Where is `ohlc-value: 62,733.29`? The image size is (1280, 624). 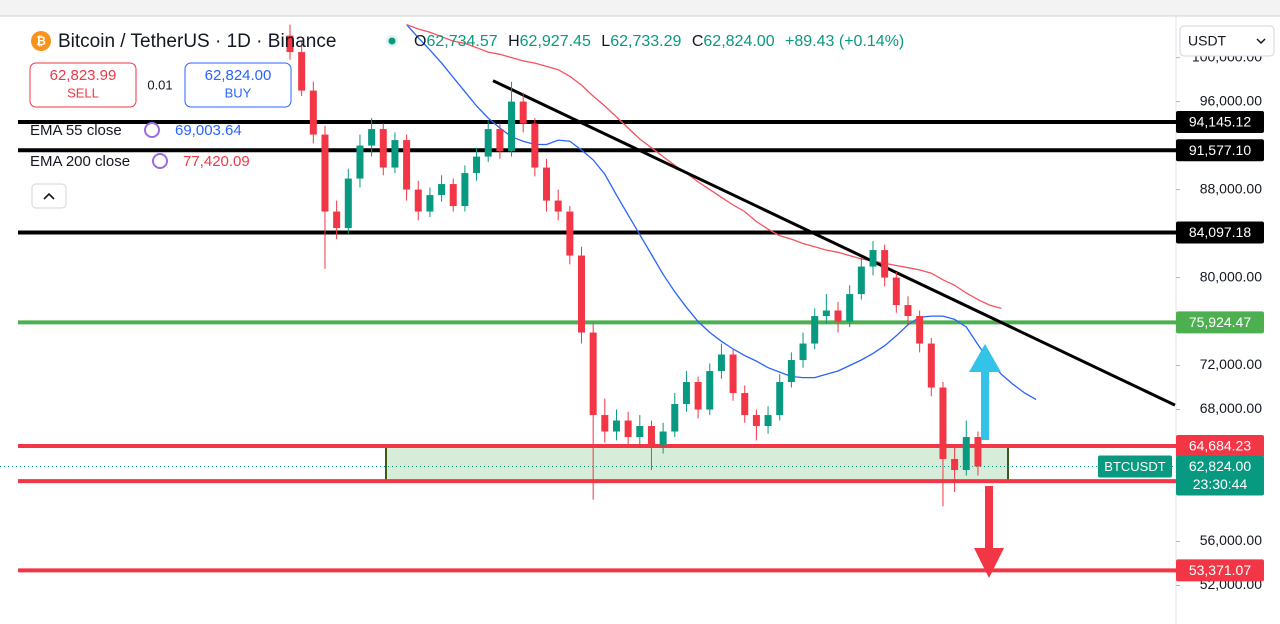 ohlc-value: 62,733.29 is located at coordinates (645, 41).